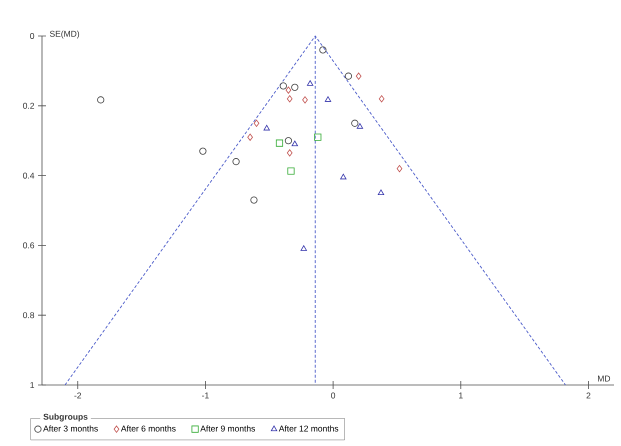 The height and width of the screenshot is (446, 621). I want to click on y-axis-title: SE(MD), so click(65, 34).